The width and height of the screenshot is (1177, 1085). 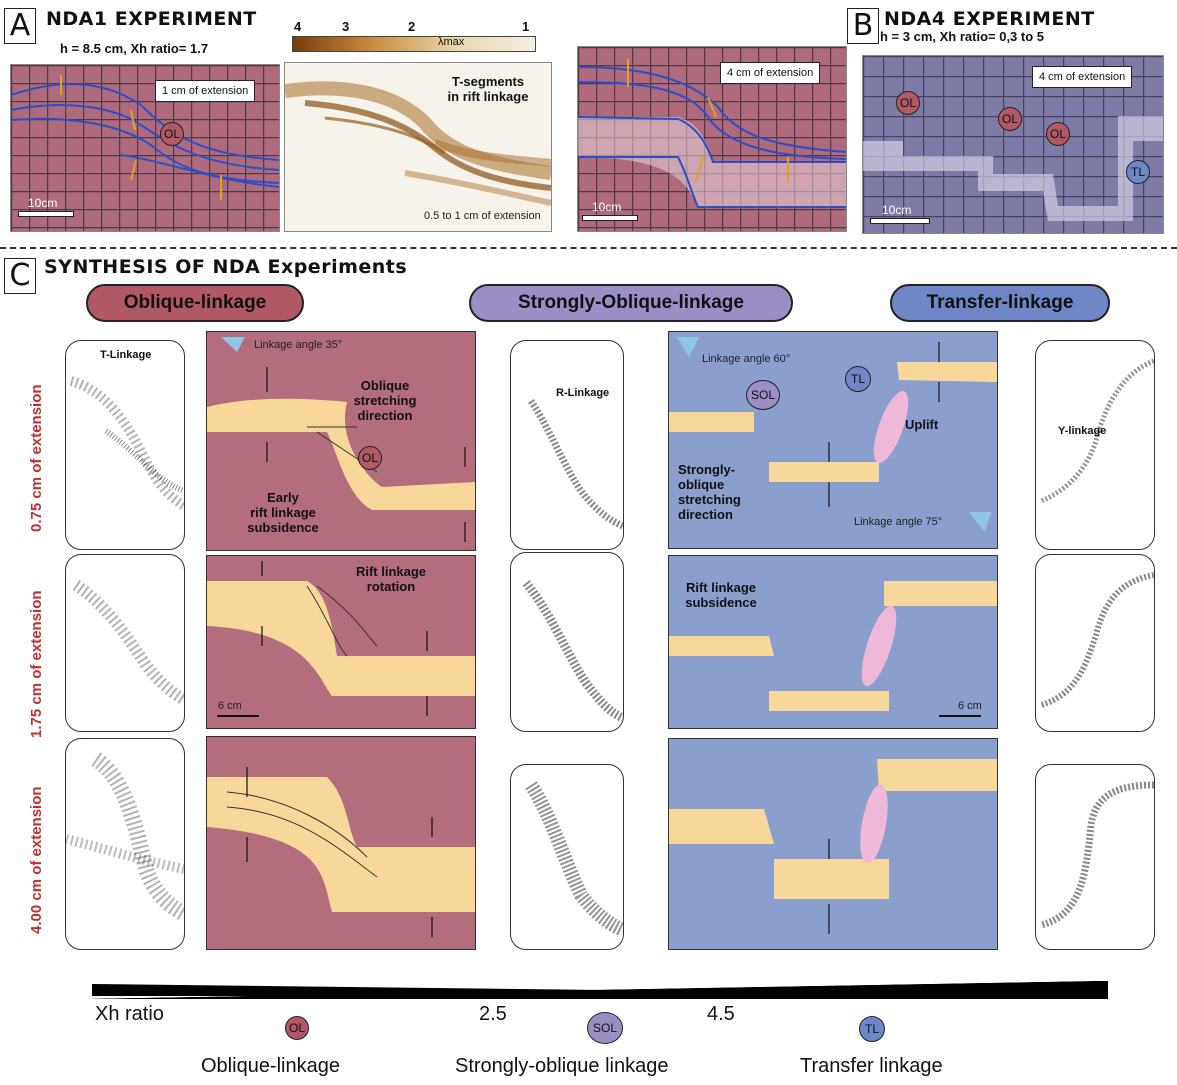 I want to click on xh-ratio-wedge-fill, so click(x=600, y=990).